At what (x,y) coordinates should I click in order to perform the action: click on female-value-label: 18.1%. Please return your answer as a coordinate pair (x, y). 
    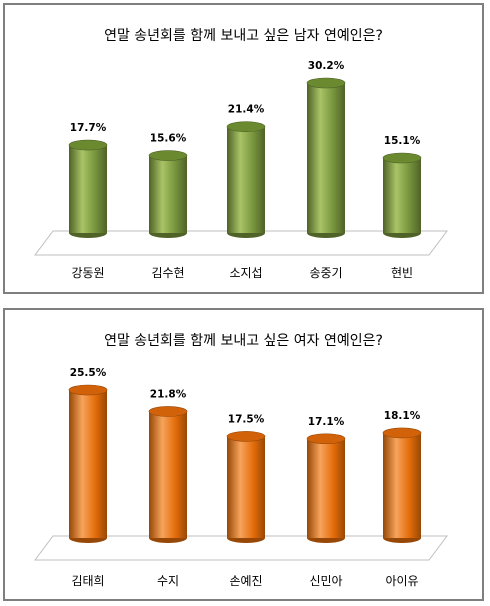
    Looking at the image, I should click on (402, 416).